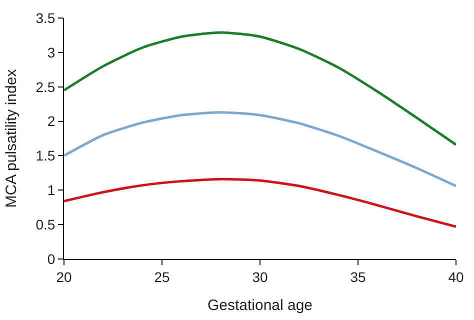 The image size is (474, 320). Describe the element at coordinates (51, 258) in the screenshot. I see `y-tick-label: 0` at that location.